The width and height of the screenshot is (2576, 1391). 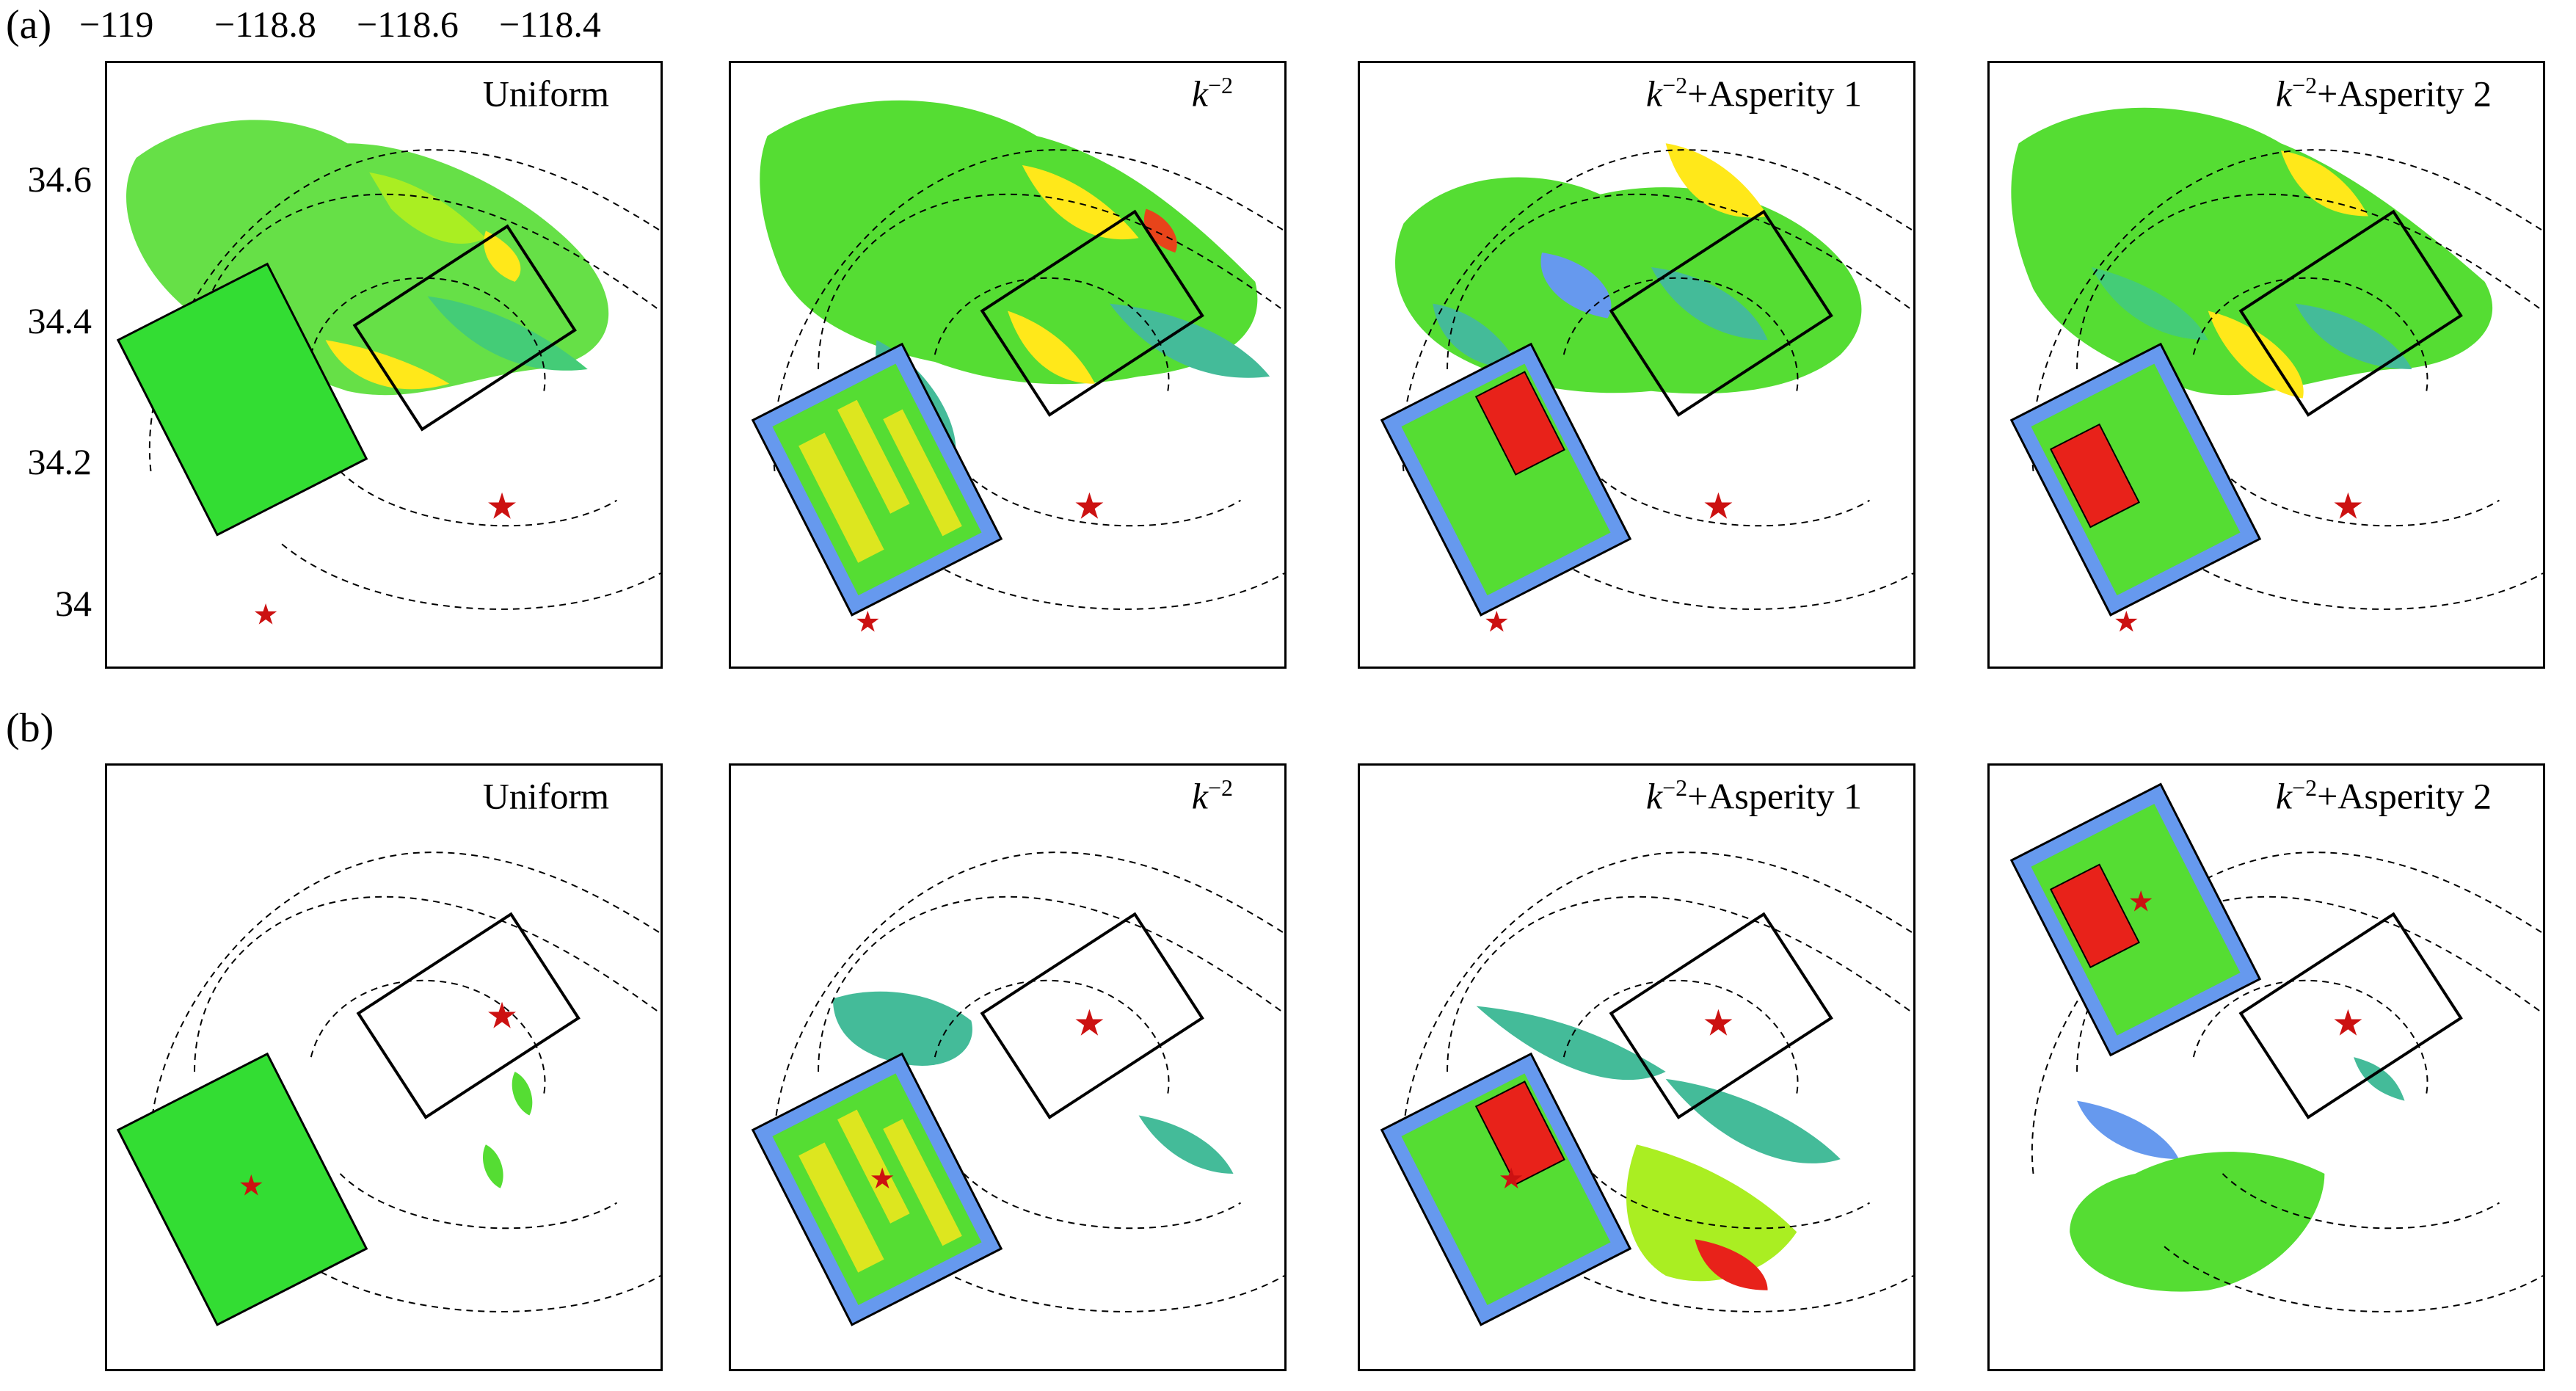 What do you see at coordinates (59, 320) in the screenshot?
I see `lat-tick-label: 34.4` at bounding box center [59, 320].